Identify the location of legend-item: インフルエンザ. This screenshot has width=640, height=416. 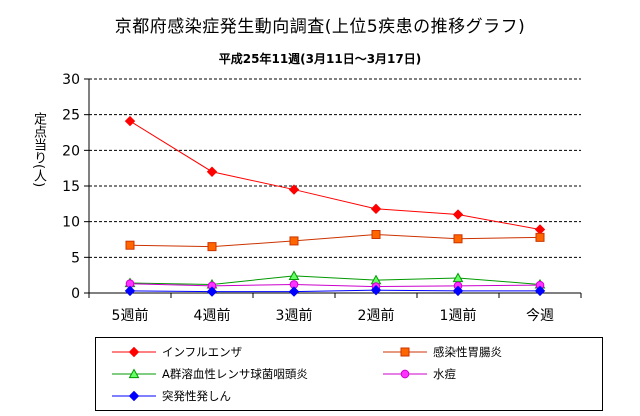
(176, 352).